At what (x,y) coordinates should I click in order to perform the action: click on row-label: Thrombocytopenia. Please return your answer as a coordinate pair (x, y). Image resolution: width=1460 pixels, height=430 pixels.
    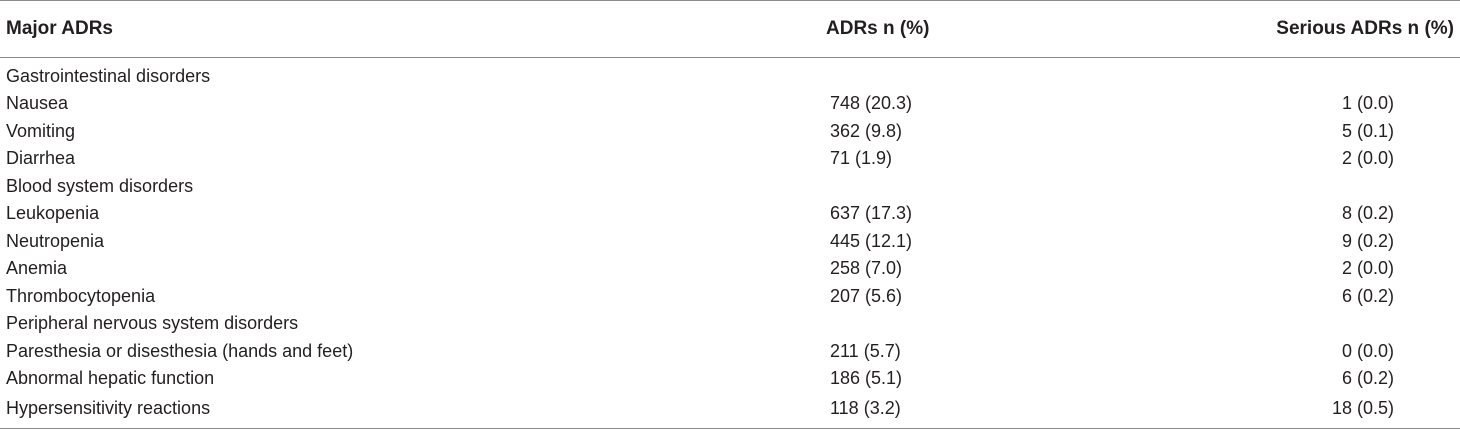
    Looking at the image, I should click on (81, 295).